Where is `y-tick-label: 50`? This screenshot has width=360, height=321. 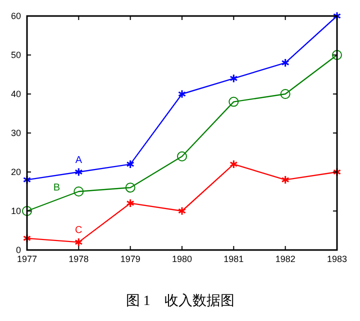
y-tick-label: 50 is located at coordinates (15, 55).